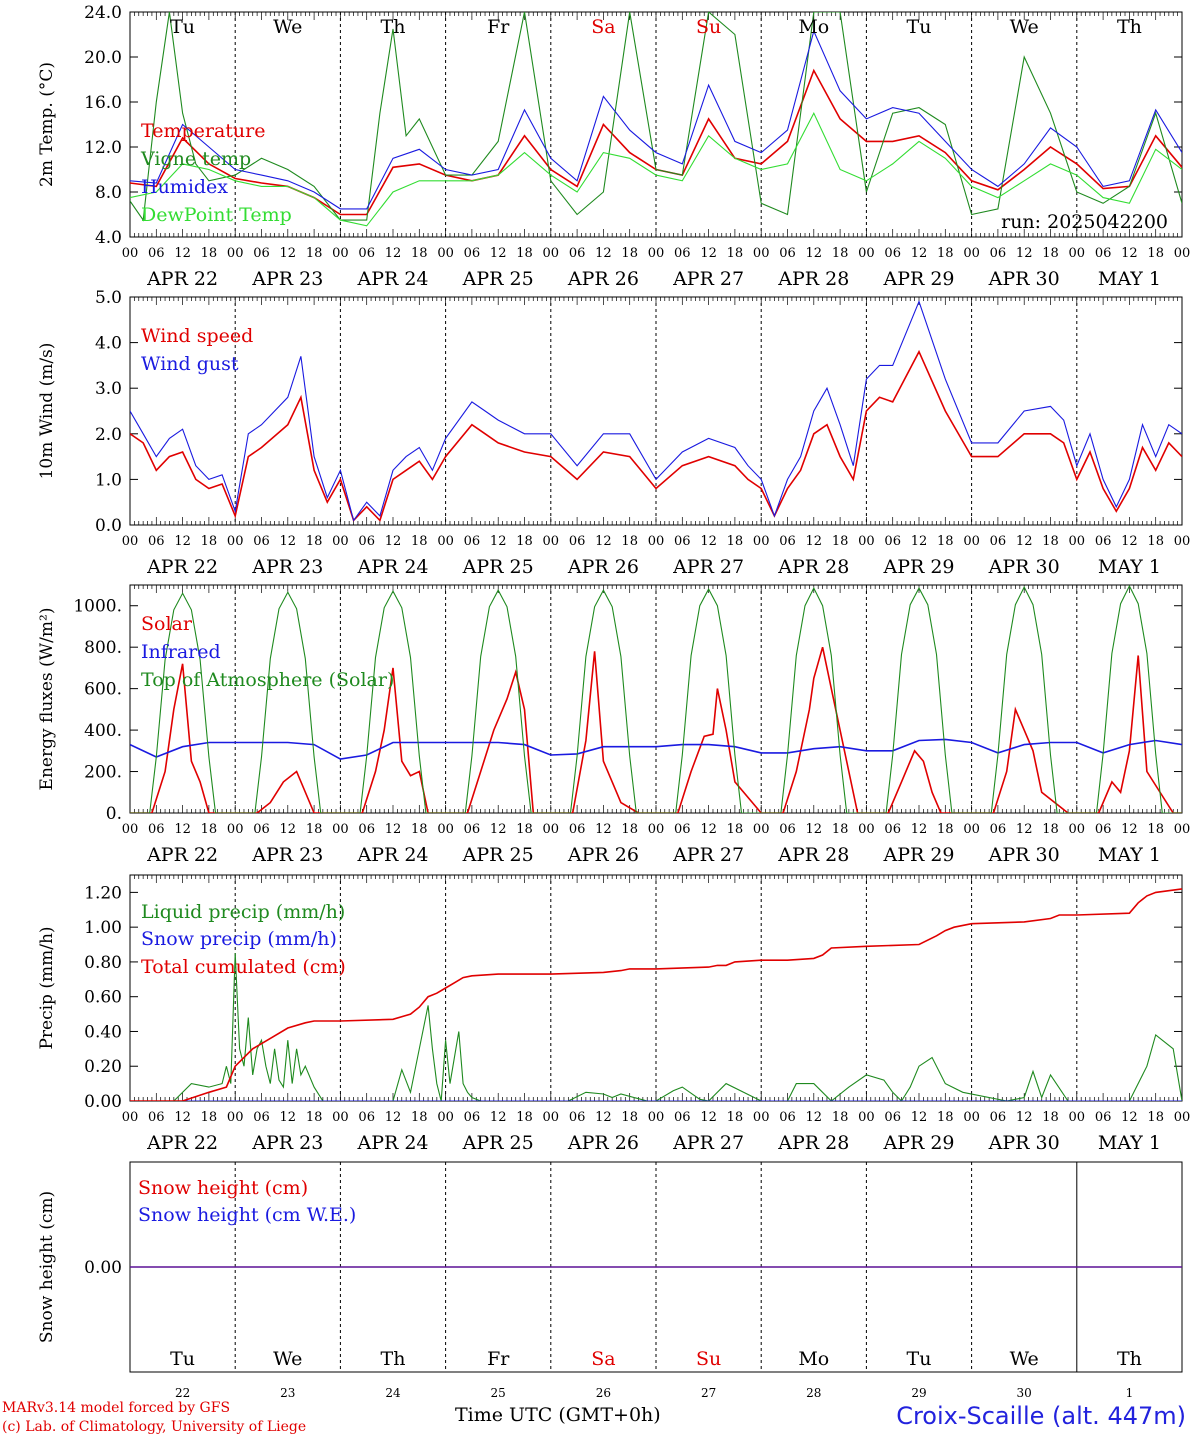 Image resolution: width=1194 pixels, height=1440 pixels. I want to click on y-tick-label: 1.0, so click(108, 480).